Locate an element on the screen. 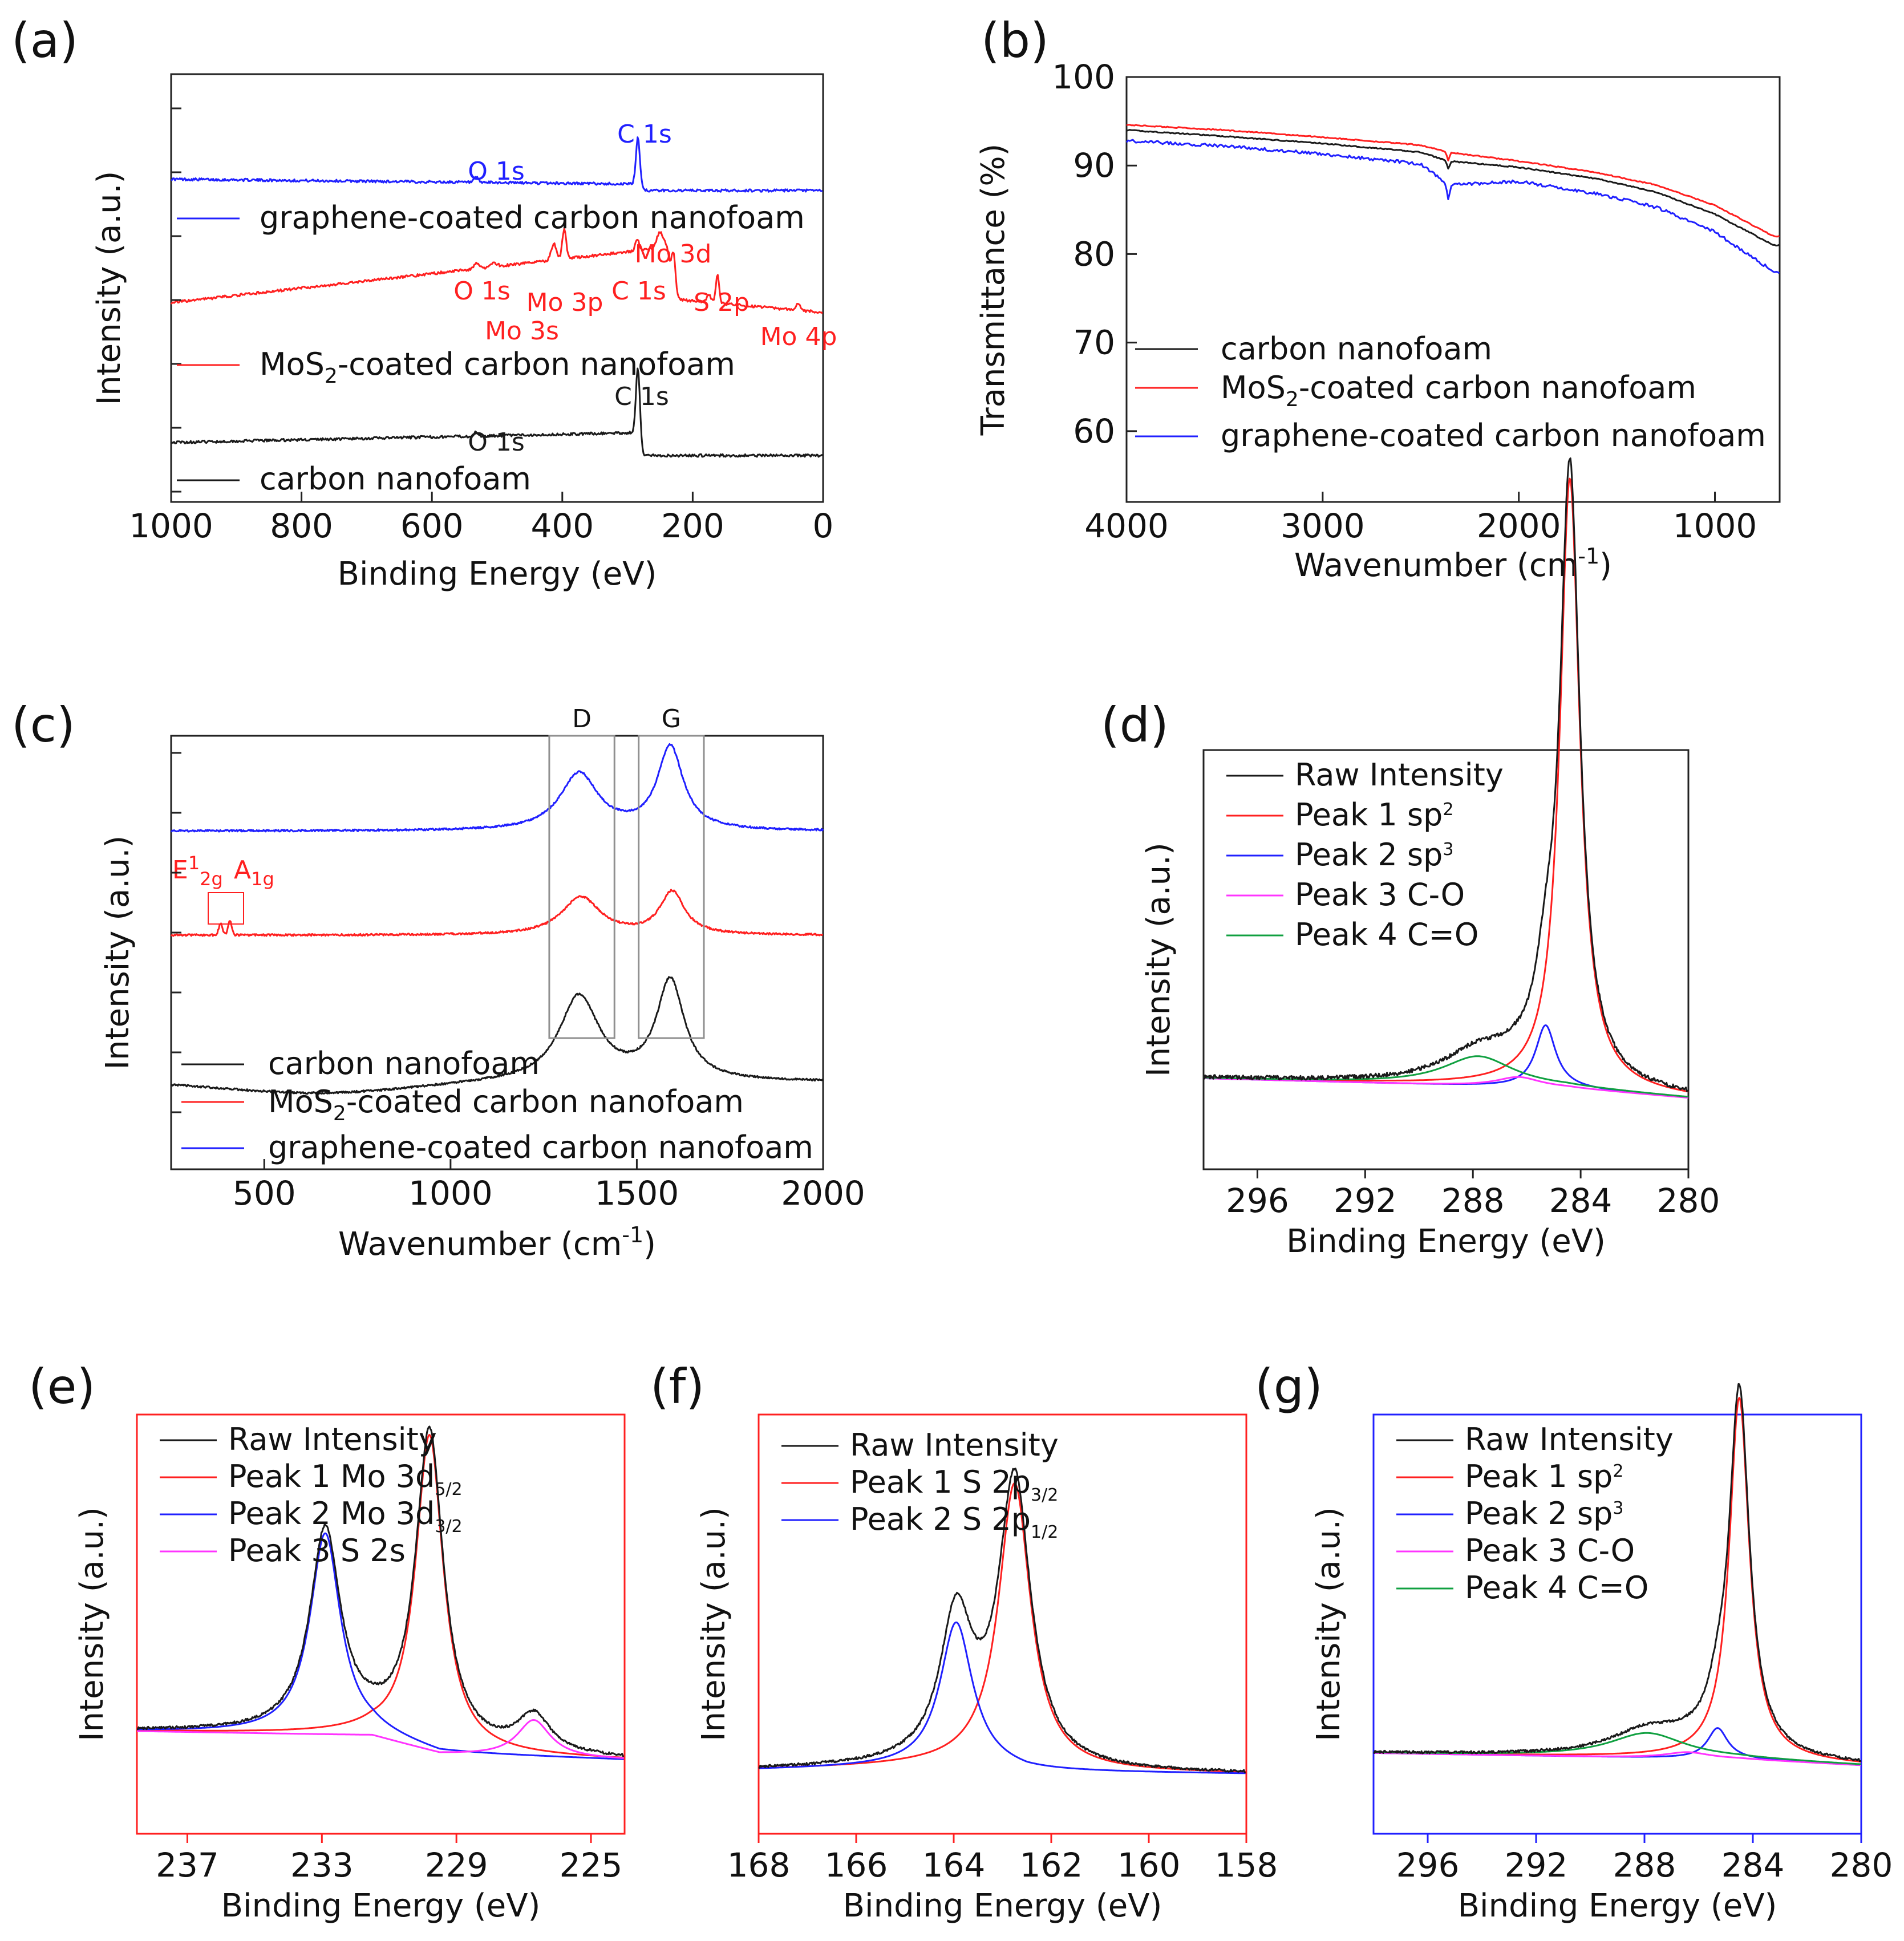 The height and width of the screenshot is (1941, 1904). panel-g-xtick-label: 292 is located at coordinates (1536, 1866).